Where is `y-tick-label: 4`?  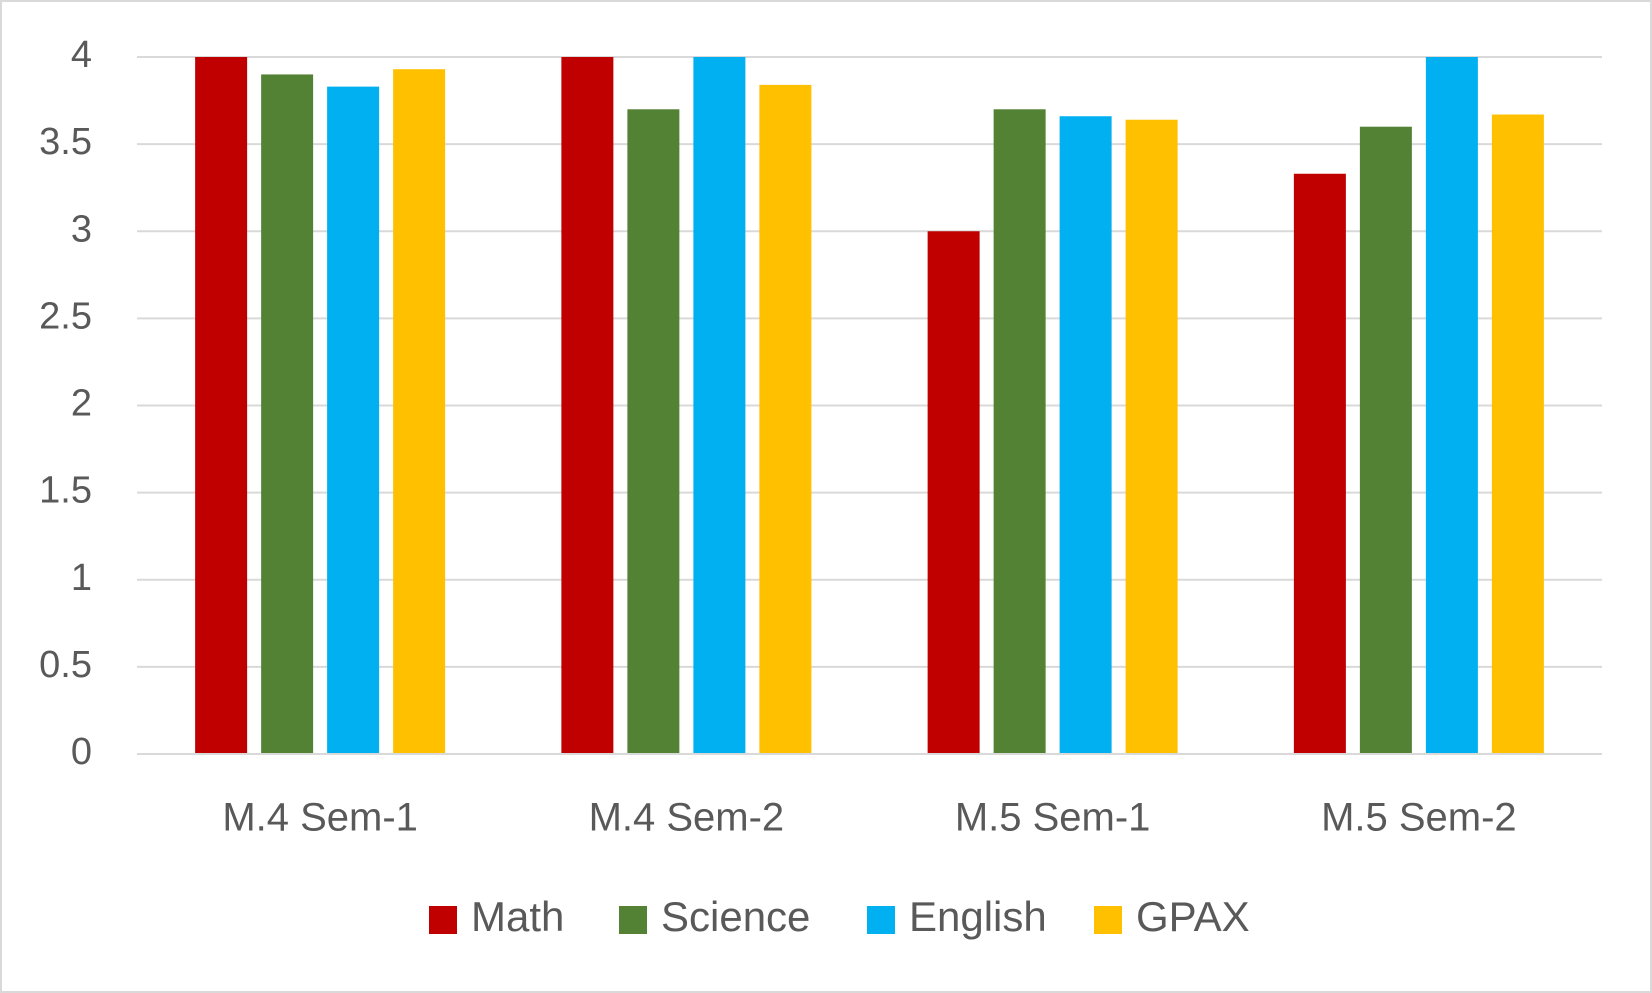 y-tick-label: 4 is located at coordinates (81, 55).